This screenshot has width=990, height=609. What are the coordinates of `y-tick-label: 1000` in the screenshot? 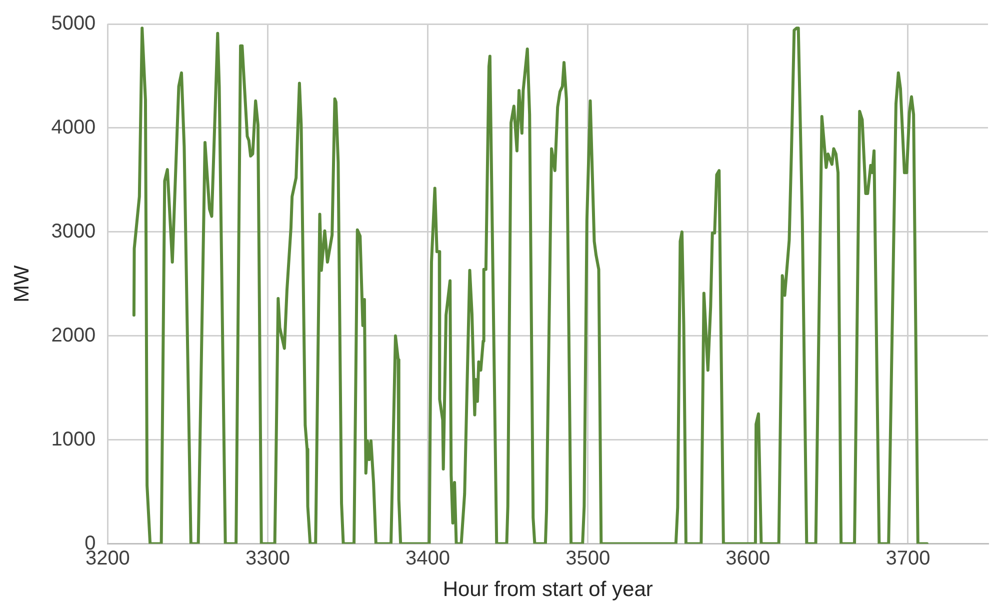 It's located at (73, 439).